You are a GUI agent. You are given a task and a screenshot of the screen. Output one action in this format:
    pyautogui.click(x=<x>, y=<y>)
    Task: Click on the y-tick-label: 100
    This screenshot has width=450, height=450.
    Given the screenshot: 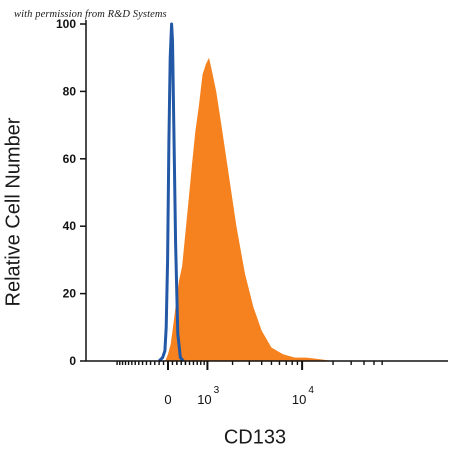 What is the action you would take?
    pyautogui.click(x=66, y=24)
    